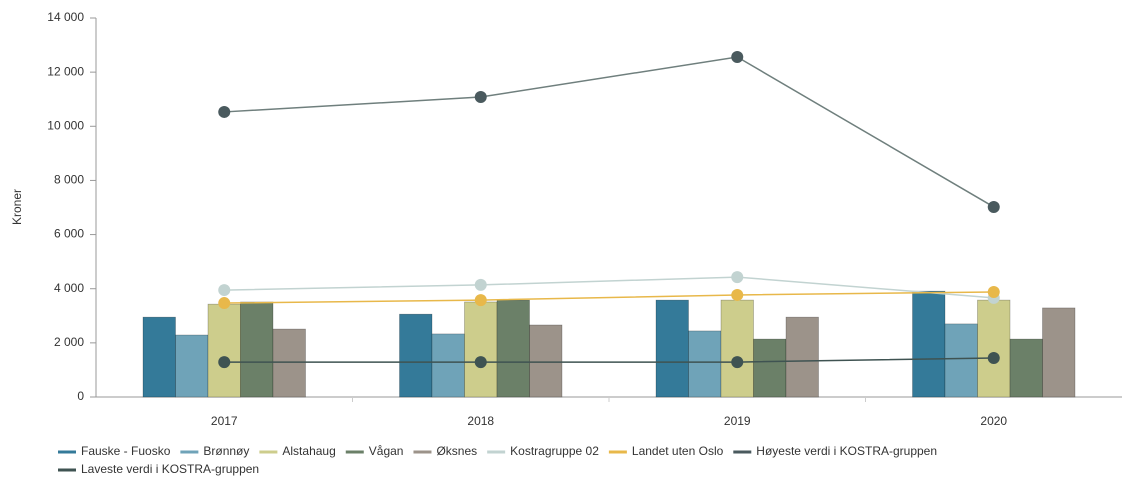 Image resolution: width=1124 pixels, height=477 pixels. What do you see at coordinates (224, 421) in the screenshot?
I see `x-tick-label: 2017` at bounding box center [224, 421].